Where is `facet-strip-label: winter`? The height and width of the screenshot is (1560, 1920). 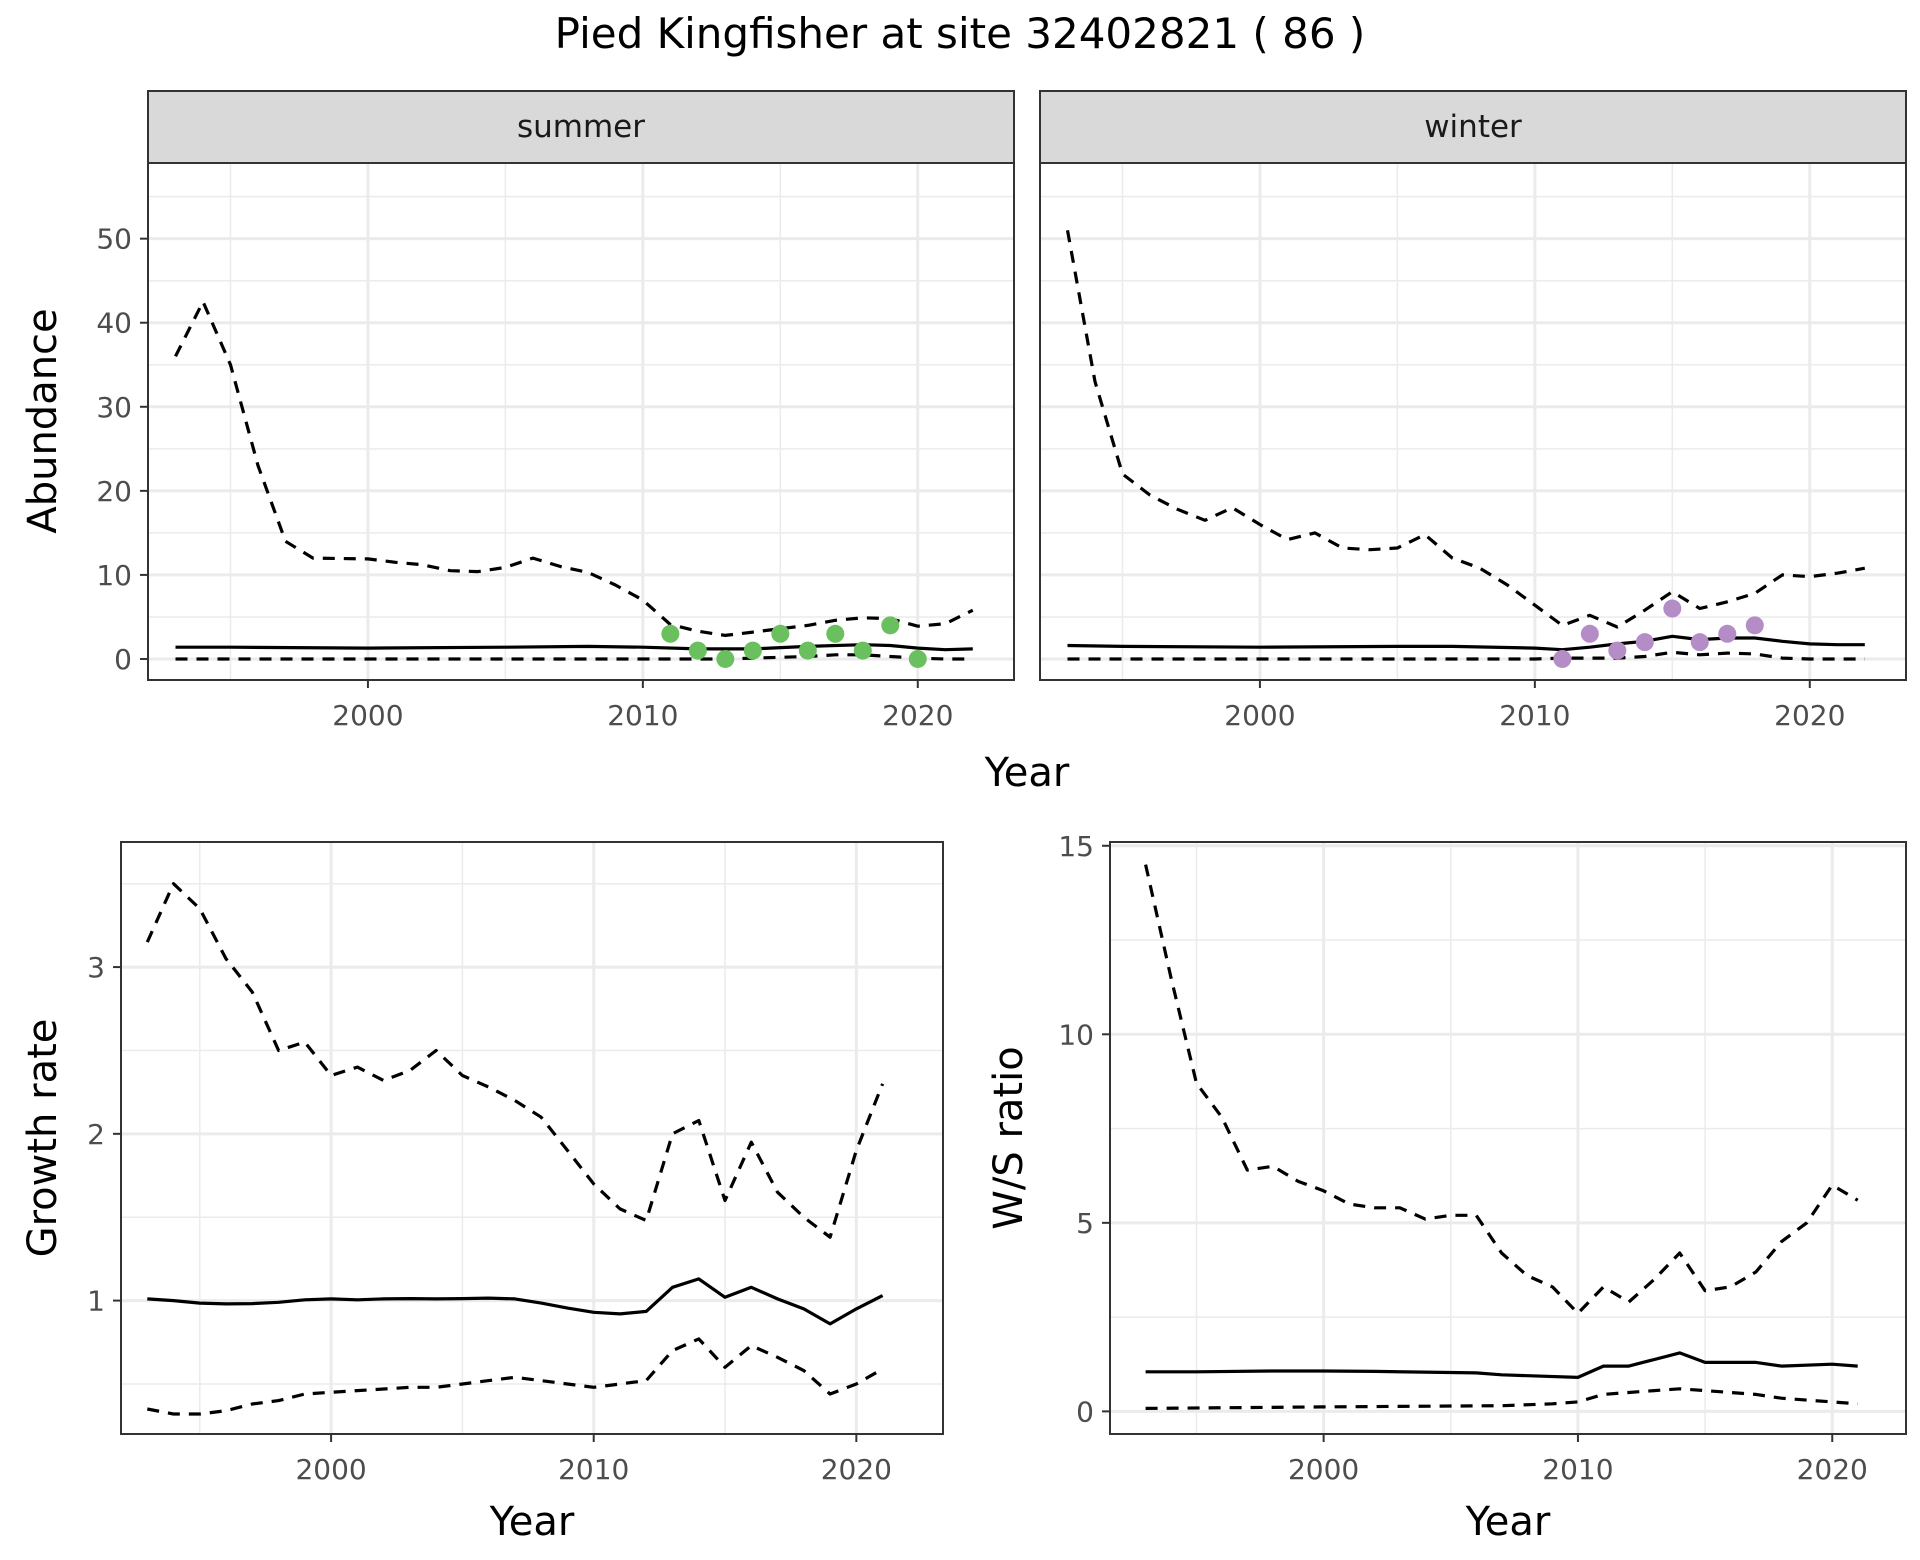 facet-strip-label: winter is located at coordinates (1473, 127).